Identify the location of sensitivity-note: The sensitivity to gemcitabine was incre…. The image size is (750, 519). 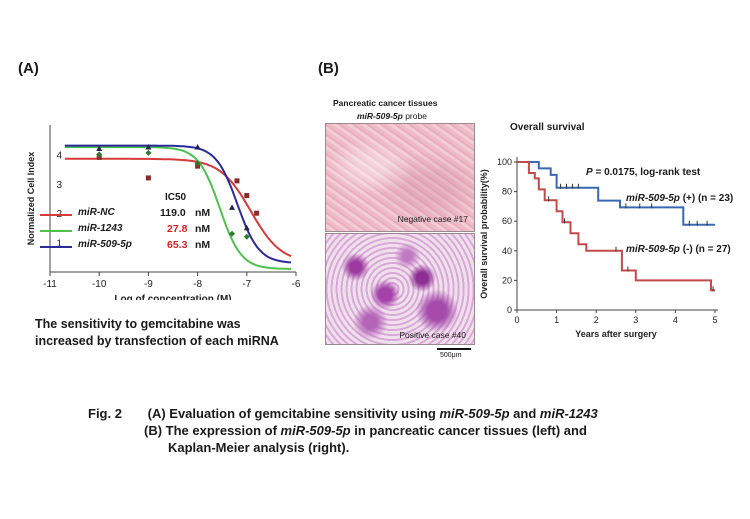
(157, 333).